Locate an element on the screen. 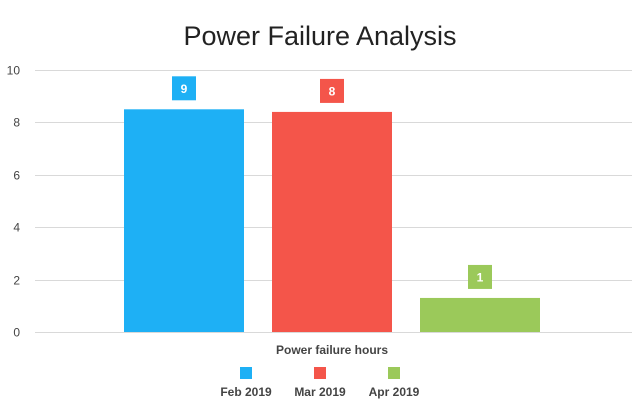 The width and height of the screenshot is (640, 420). chart-title: Power Failure Analysis is located at coordinates (319, 36).